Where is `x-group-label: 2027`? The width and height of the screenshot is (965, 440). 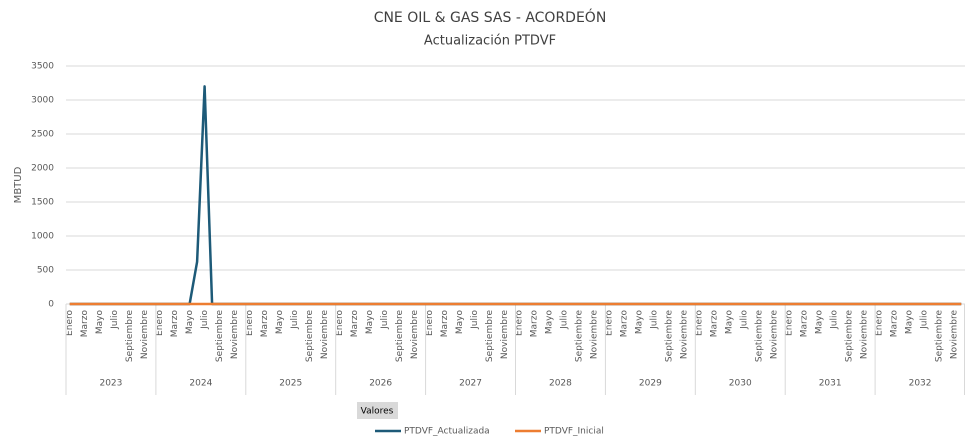 x-group-label: 2027 is located at coordinates (470, 384).